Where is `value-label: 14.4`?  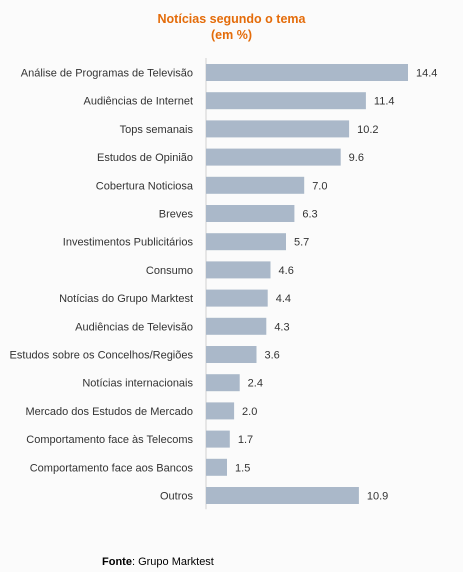 value-label: 14.4 is located at coordinates (426, 74).